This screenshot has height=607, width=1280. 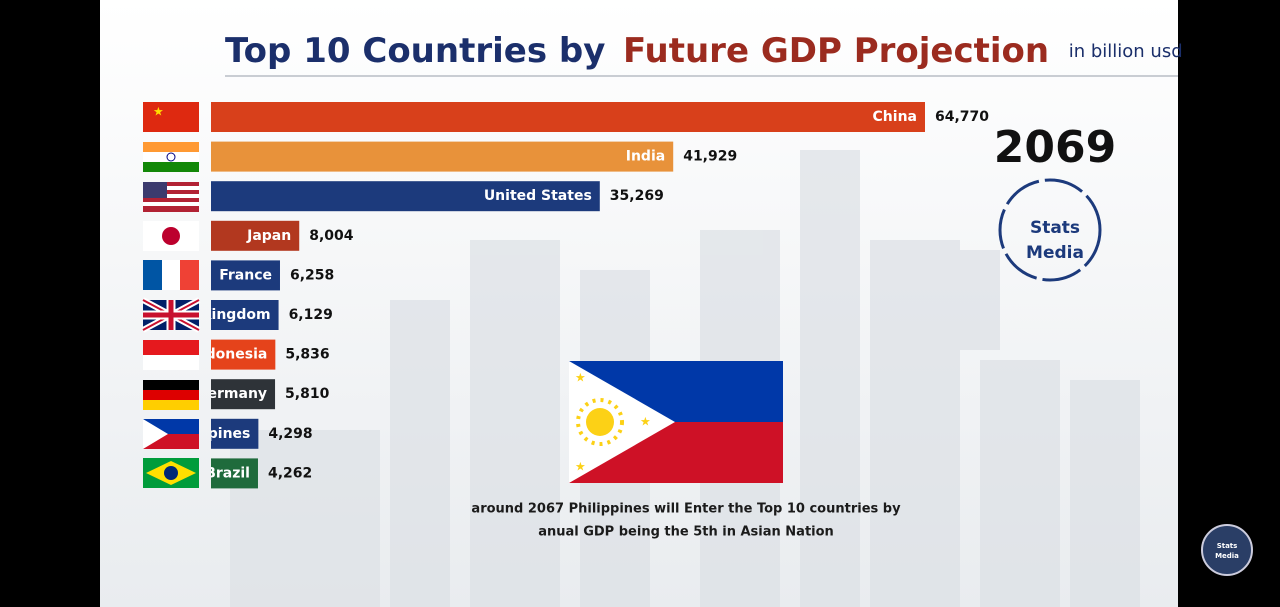 I want to click on logo-text: Stats, so click(x=1055, y=228).